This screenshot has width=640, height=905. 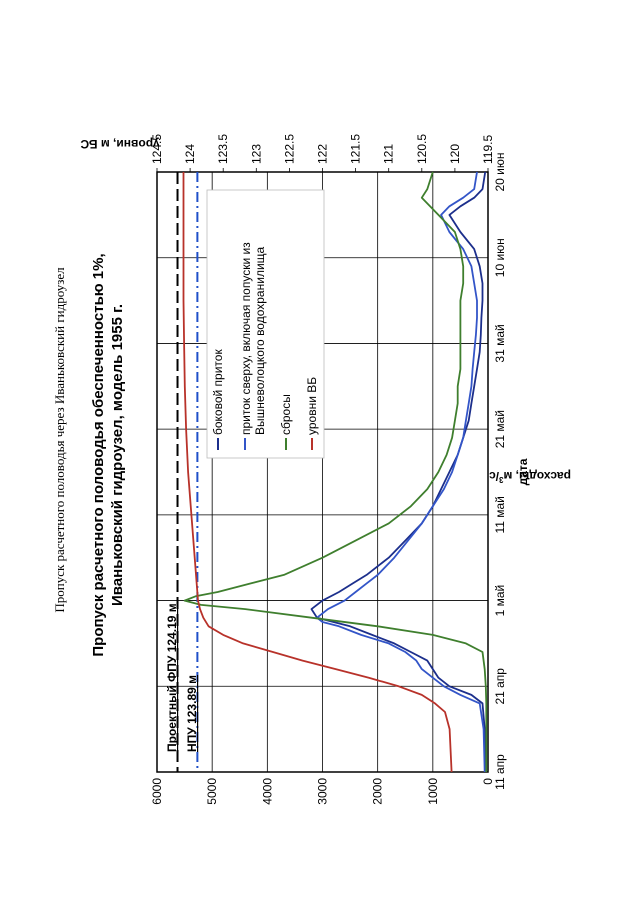 What do you see at coordinates (356, 149) in the screenshot?
I see `y-tick-right: 121.5` at bounding box center [356, 149].